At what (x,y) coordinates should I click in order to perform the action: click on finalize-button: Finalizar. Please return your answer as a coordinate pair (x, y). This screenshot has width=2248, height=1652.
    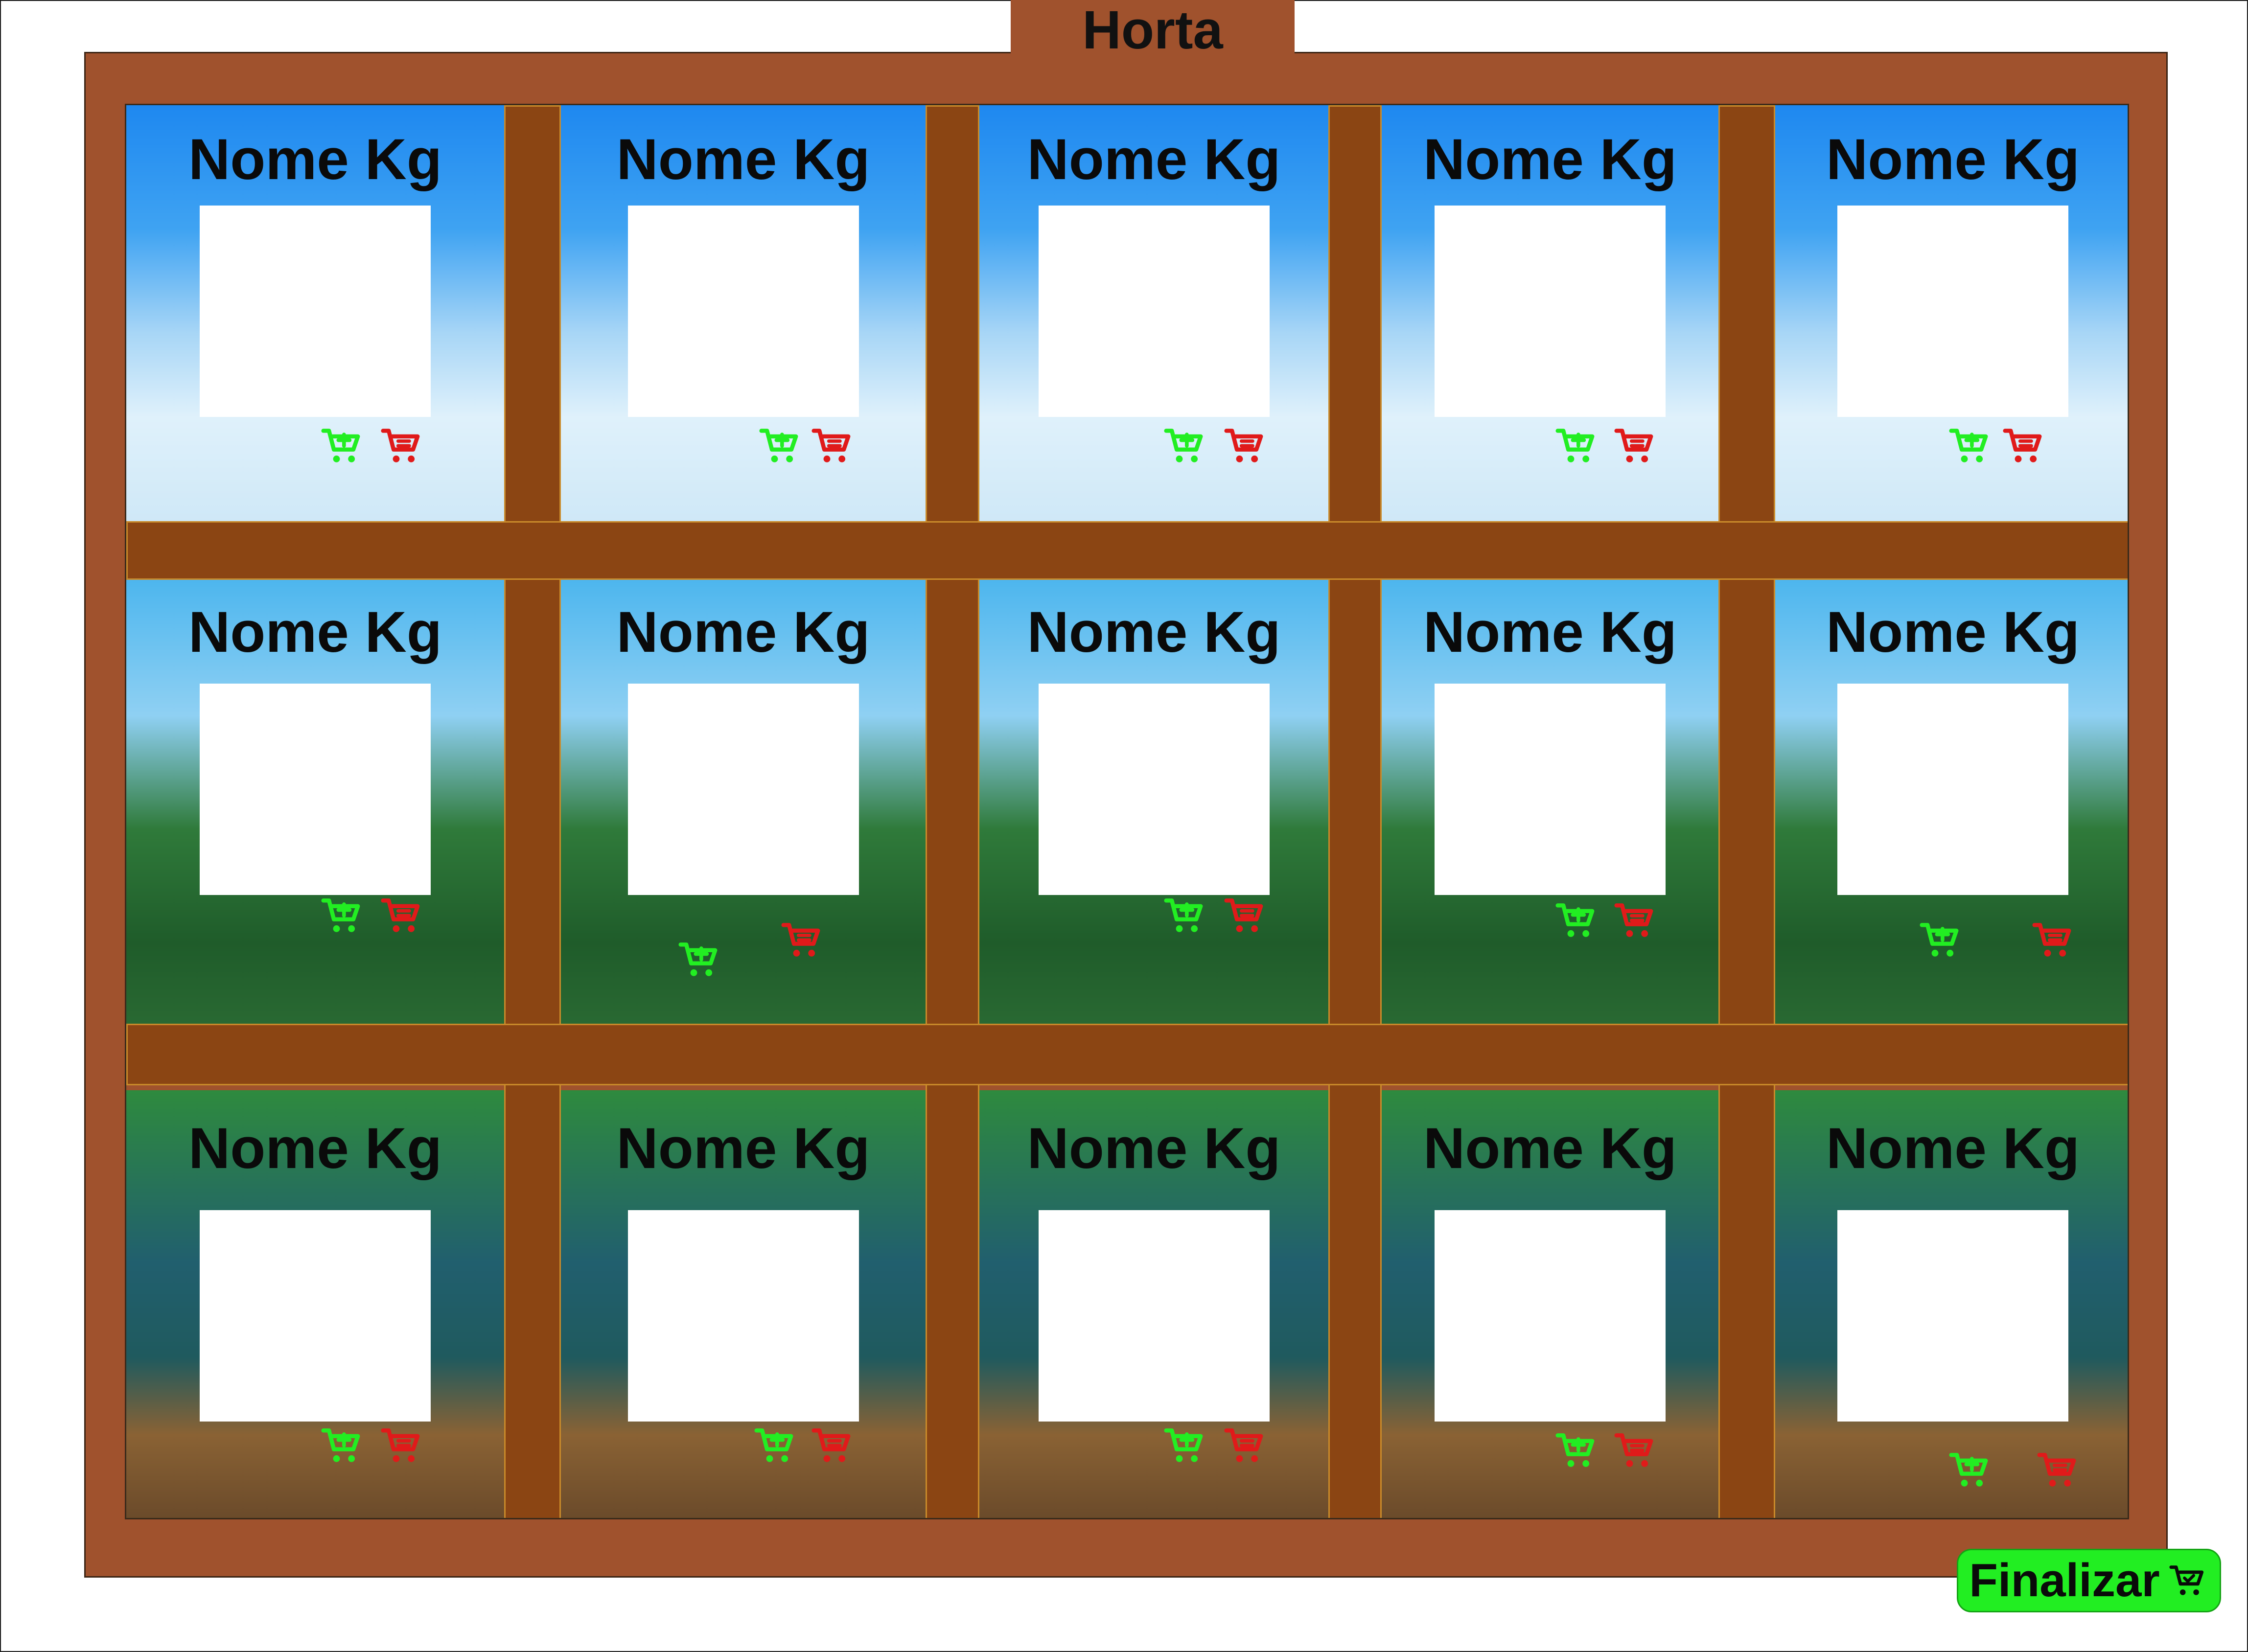
    Looking at the image, I should click on (2089, 1580).